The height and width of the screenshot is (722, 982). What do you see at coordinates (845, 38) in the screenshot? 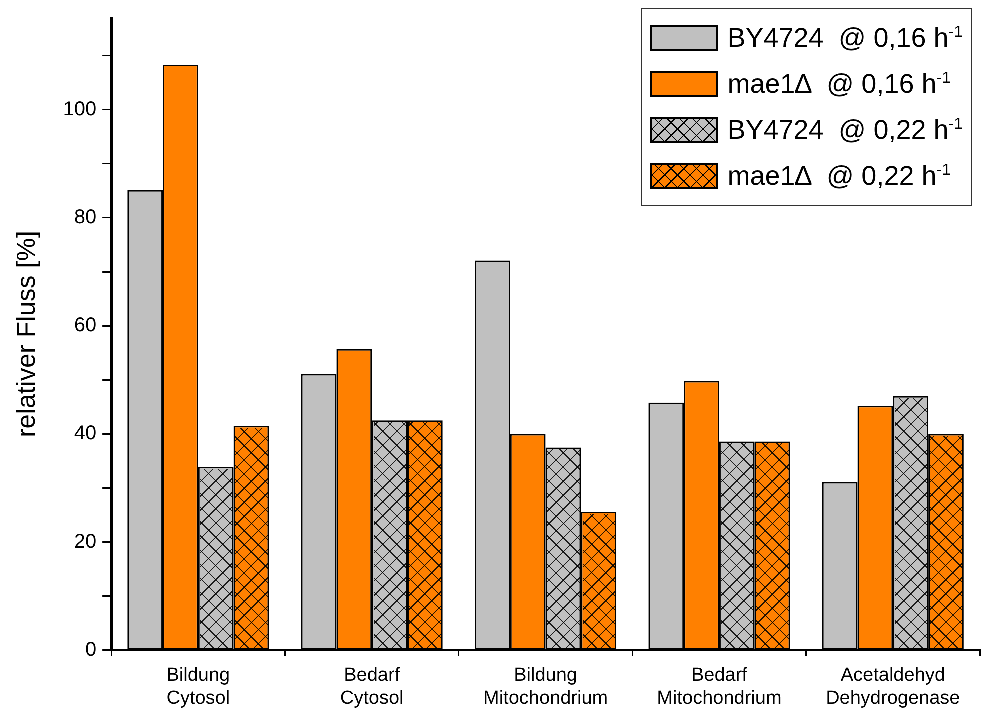
I see `legend-label: BY4724 @ 0,16 h$^{-1}$` at bounding box center [845, 38].